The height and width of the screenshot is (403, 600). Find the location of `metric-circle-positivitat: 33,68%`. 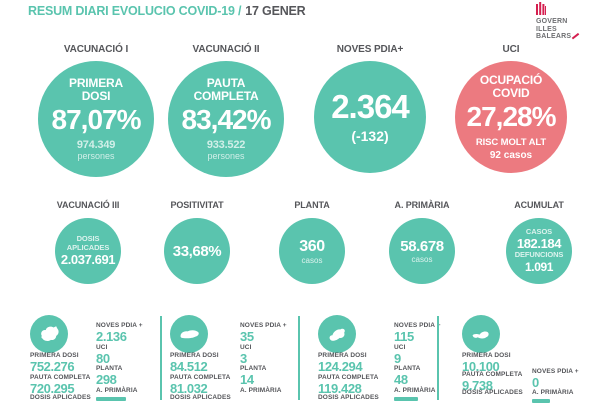

metric-circle-positivitat: 33,68% is located at coordinates (197, 251).